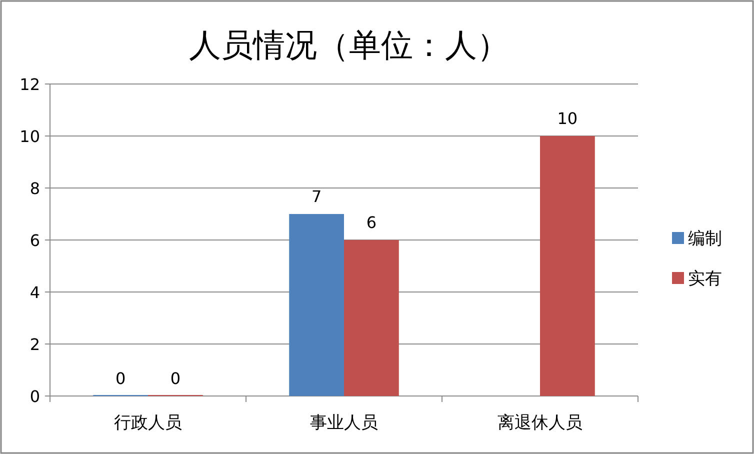 This screenshot has height=454, width=754. Describe the element at coordinates (371, 222) in the screenshot. I see `data-label: 6` at that location.